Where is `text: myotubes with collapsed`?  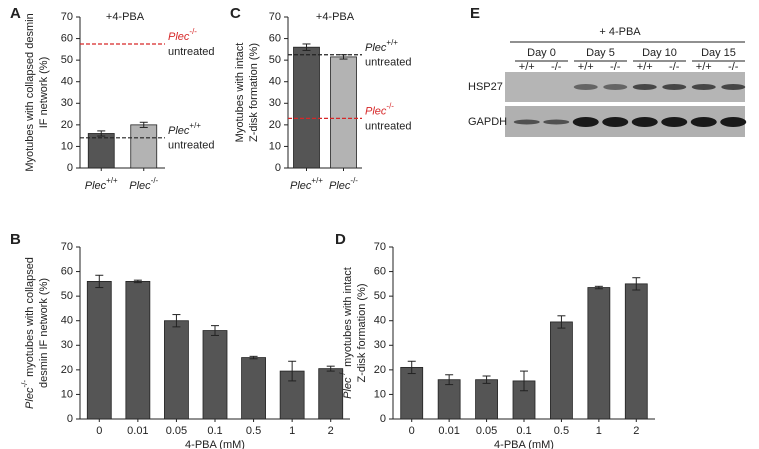
text: myotubes with collapsed is located at coordinates (30, 318).